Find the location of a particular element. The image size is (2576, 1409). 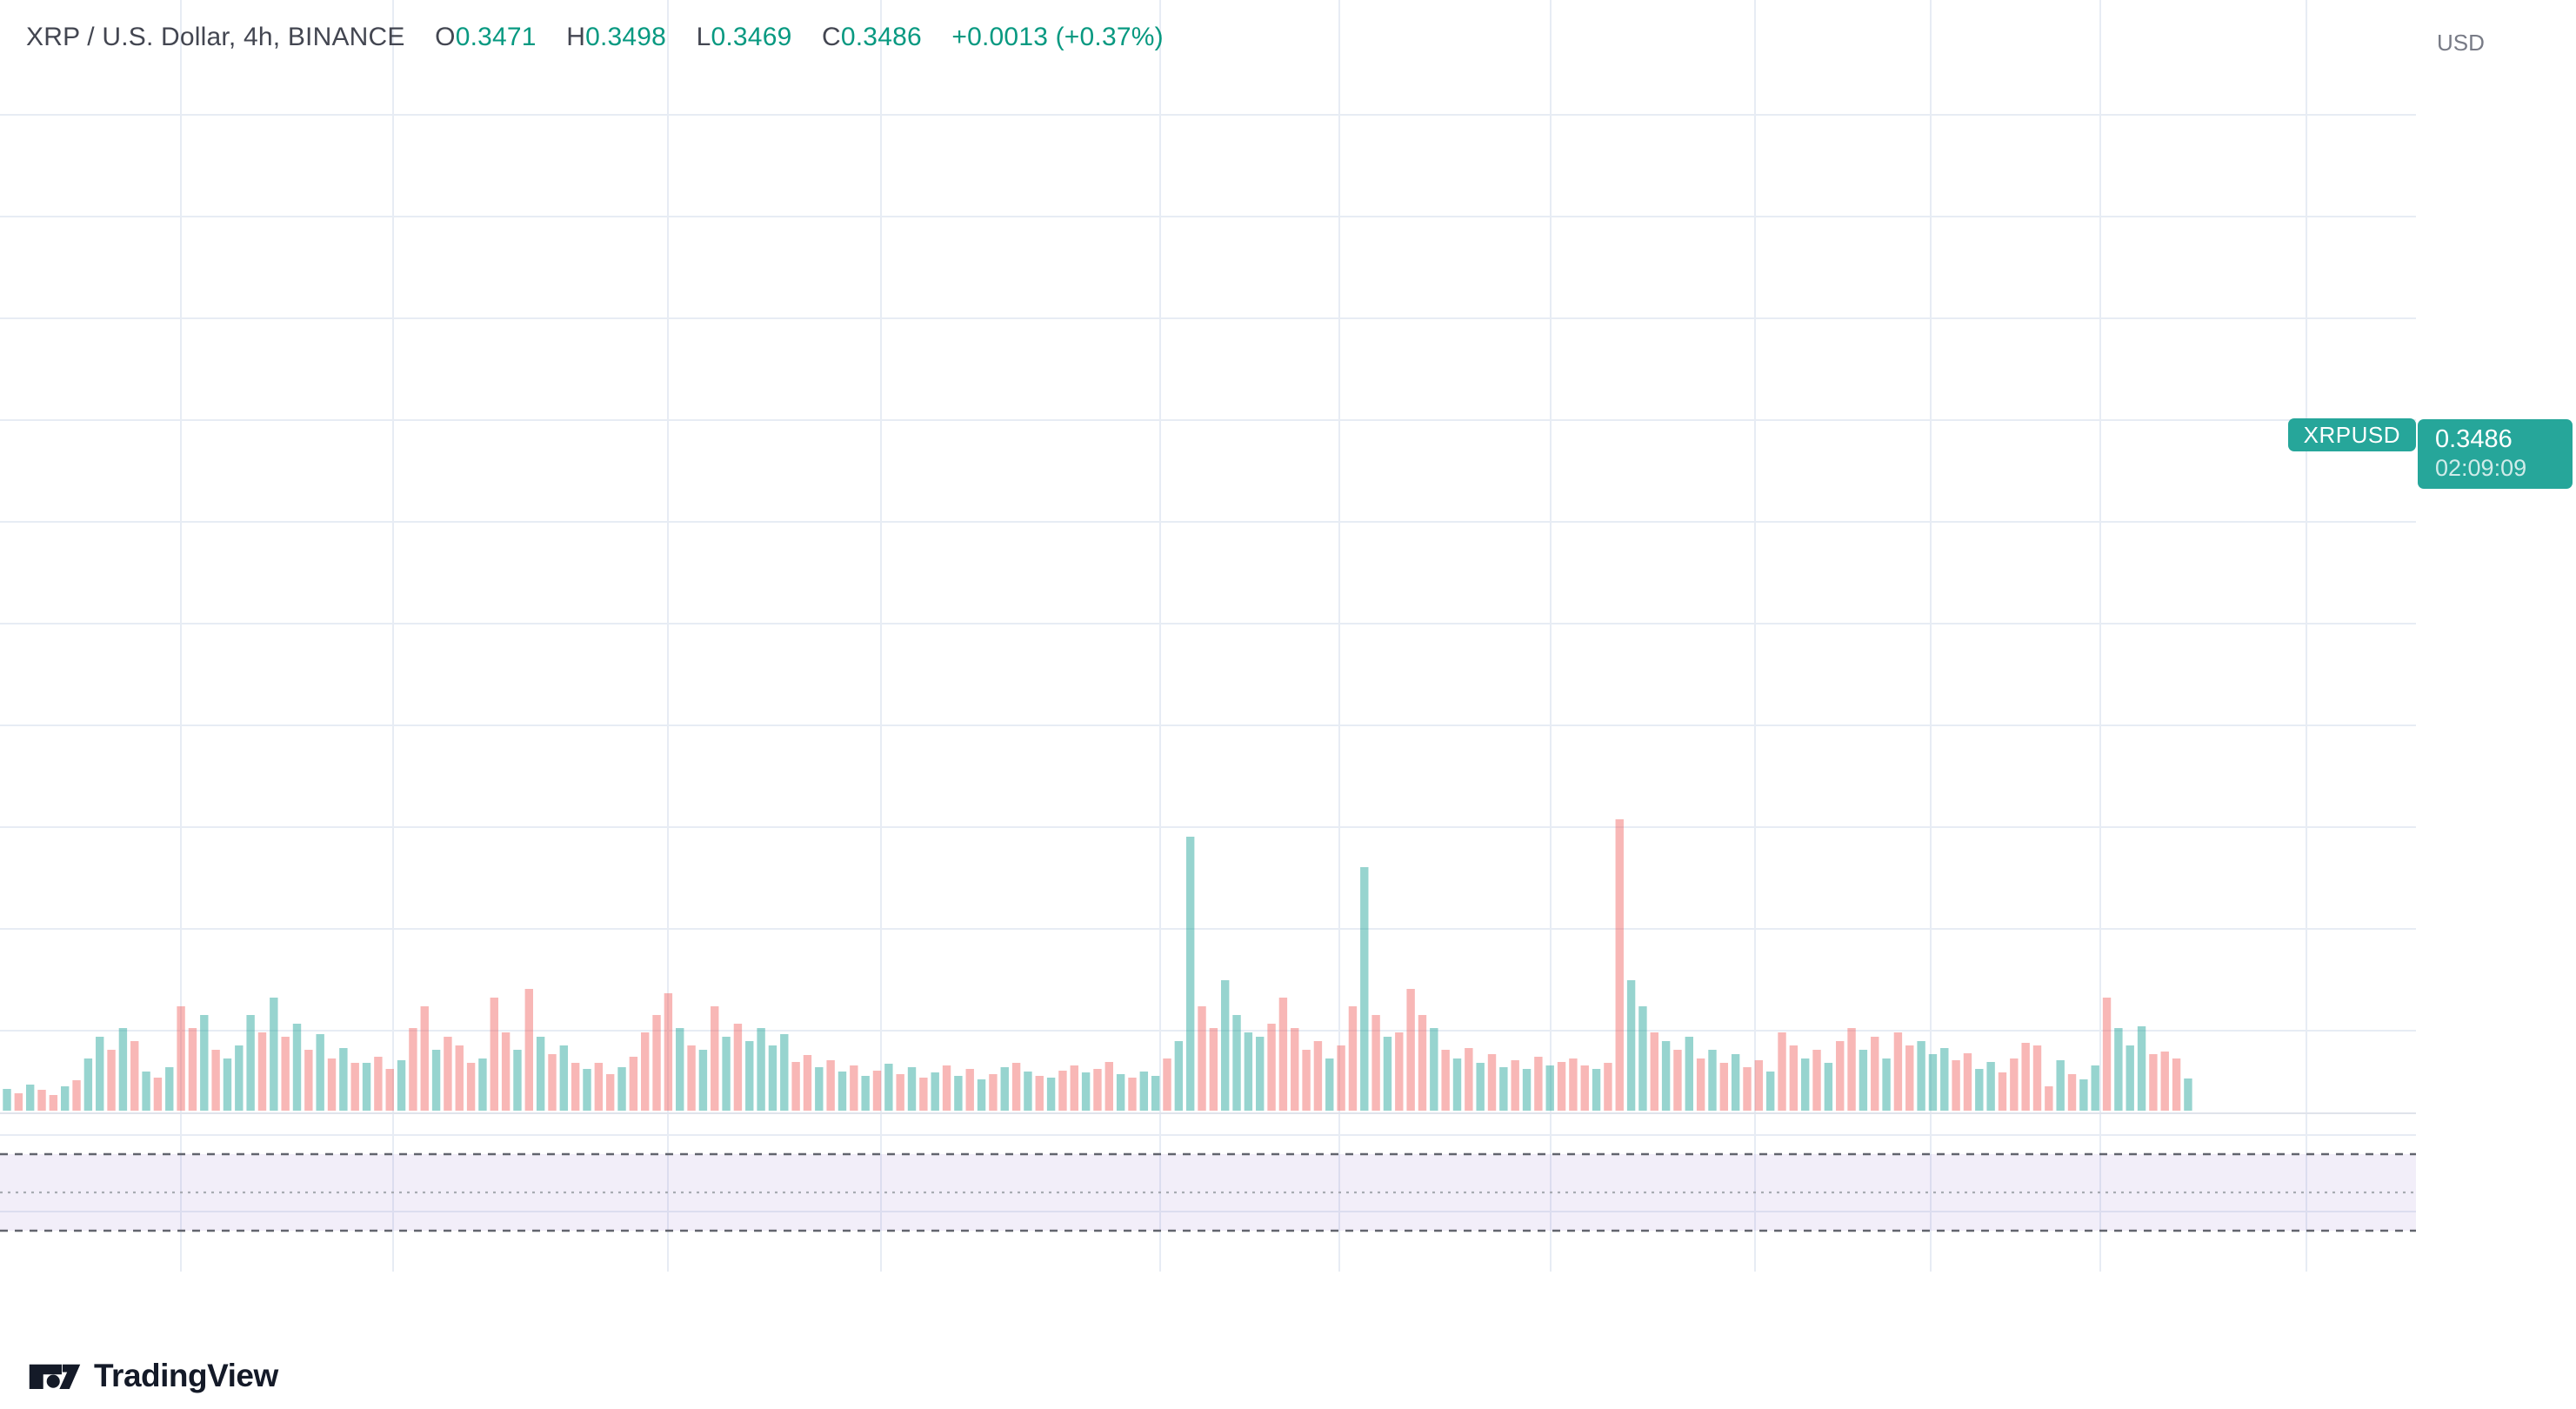

last-price-value: 0.3486 is located at coordinates (2474, 439).